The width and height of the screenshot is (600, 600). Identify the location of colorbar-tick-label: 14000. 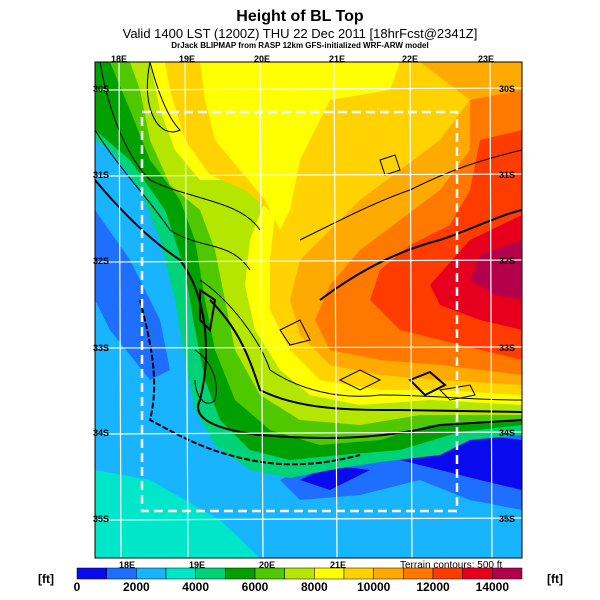
(492, 587).